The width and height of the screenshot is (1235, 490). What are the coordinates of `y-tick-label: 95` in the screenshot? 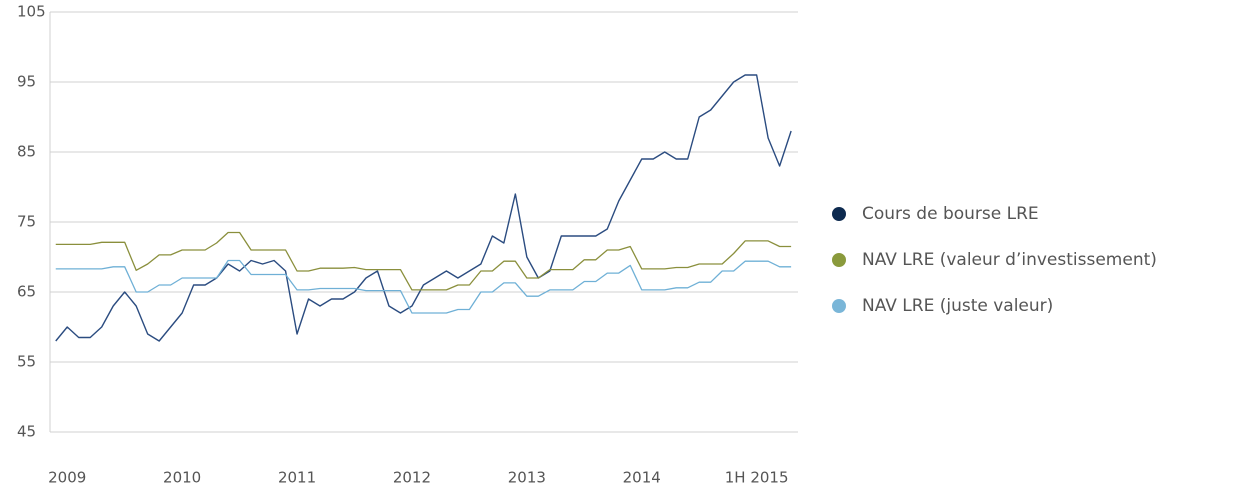 It's located at (26, 82).